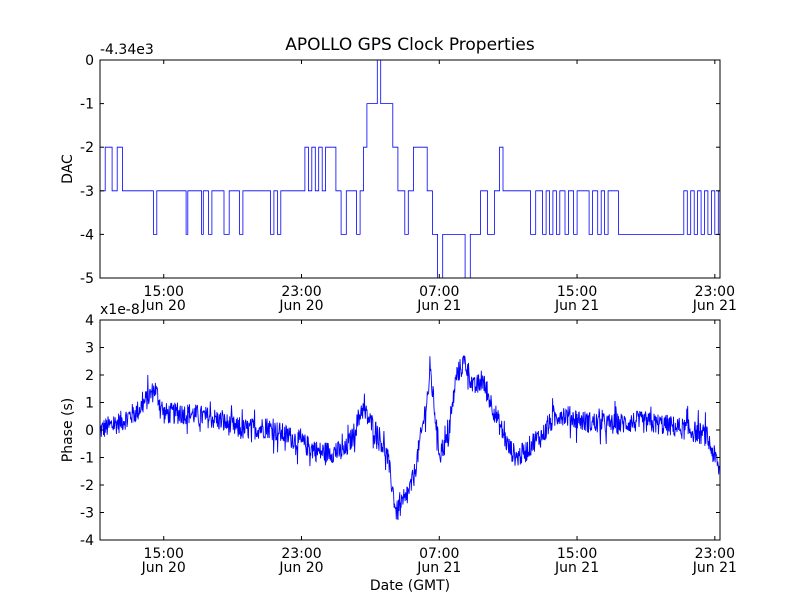  I want to click on chart-title: APOLLO GPS Clock Properties, so click(410, 45).